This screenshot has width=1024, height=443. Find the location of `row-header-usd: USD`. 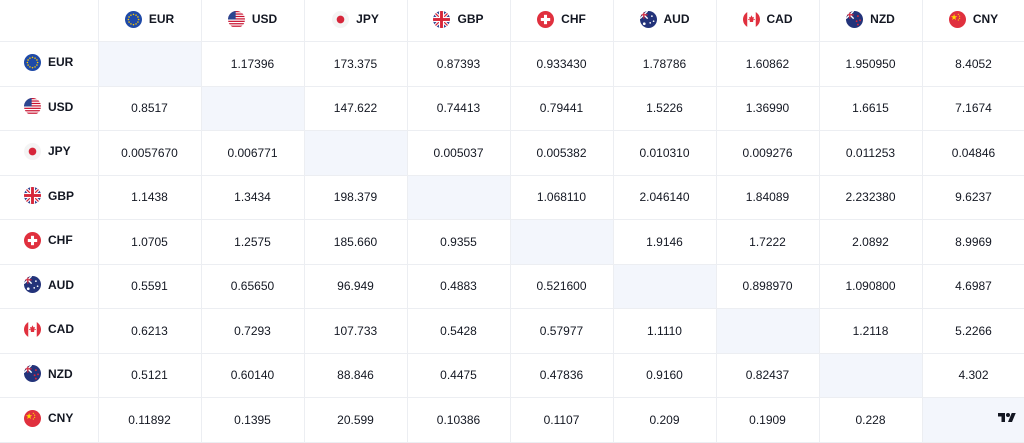

row-header-usd: USD is located at coordinates (49, 108).